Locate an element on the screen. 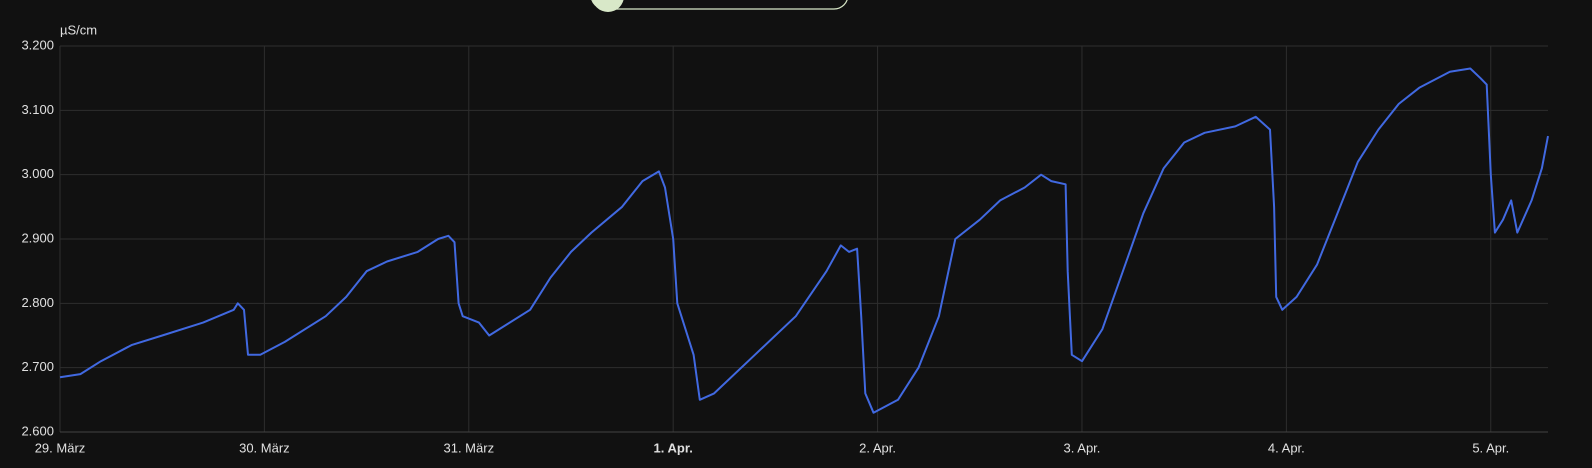 The width and height of the screenshot is (1592, 468). top-pill is located at coordinates (719, 5).